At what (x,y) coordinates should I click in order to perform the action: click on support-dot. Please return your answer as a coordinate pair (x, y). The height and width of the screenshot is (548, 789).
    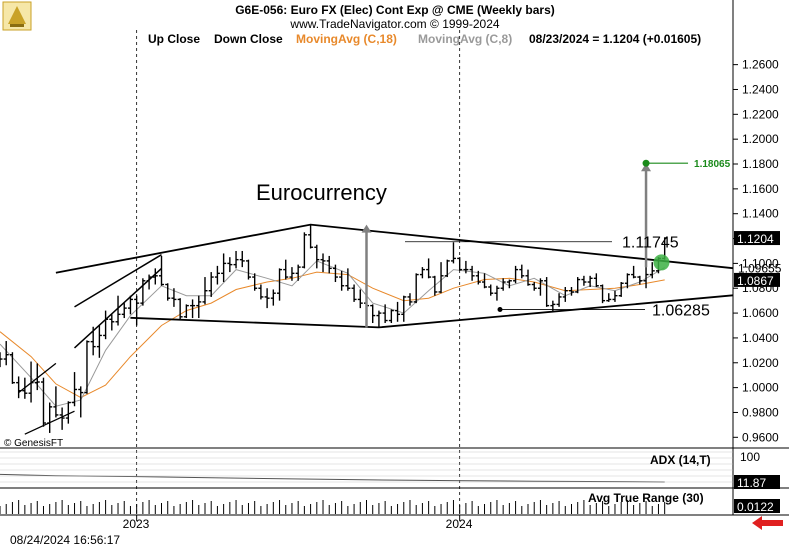
    Looking at the image, I should click on (500, 310).